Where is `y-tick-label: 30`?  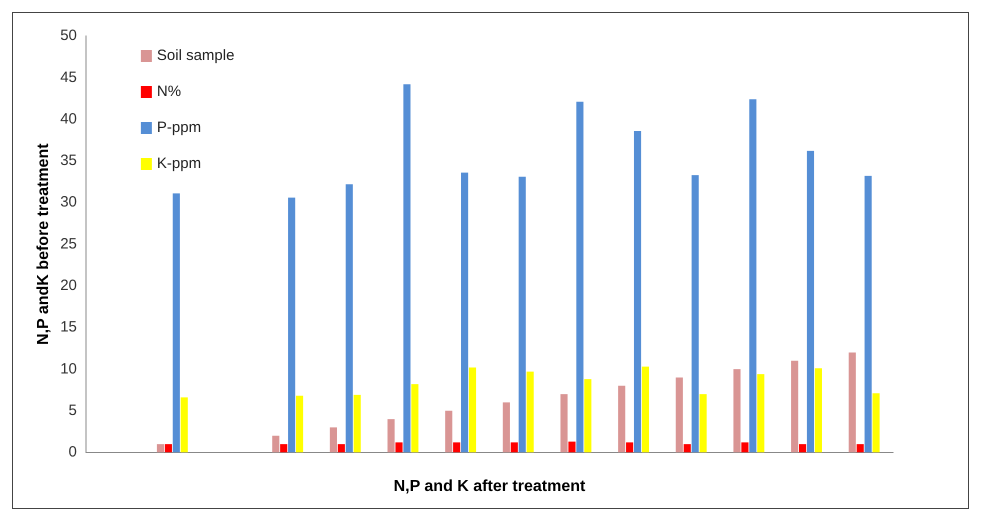 y-tick-label: 30 is located at coordinates (68, 202).